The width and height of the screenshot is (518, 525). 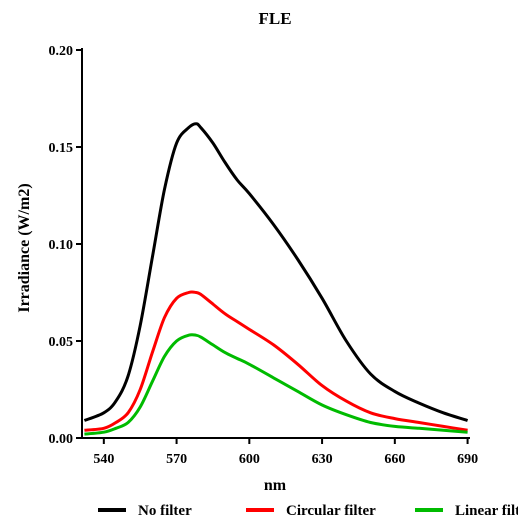 I want to click on series-line-linear-filter, so click(x=276, y=384).